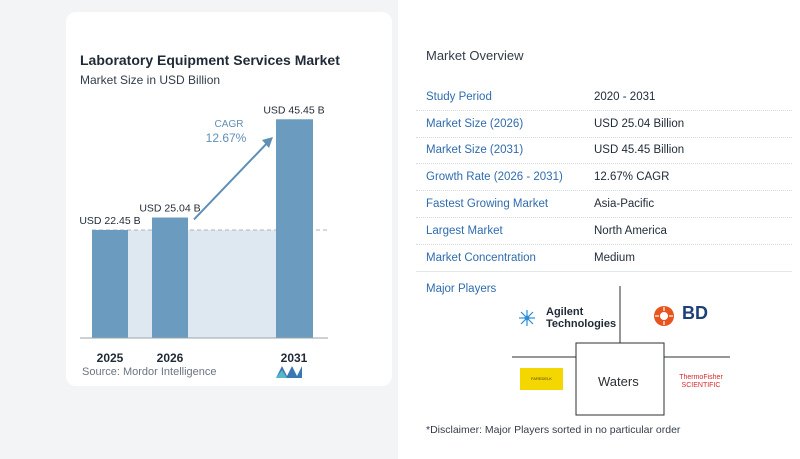 The image size is (800, 459). I want to click on overview-title: Market Overview, so click(475, 55).